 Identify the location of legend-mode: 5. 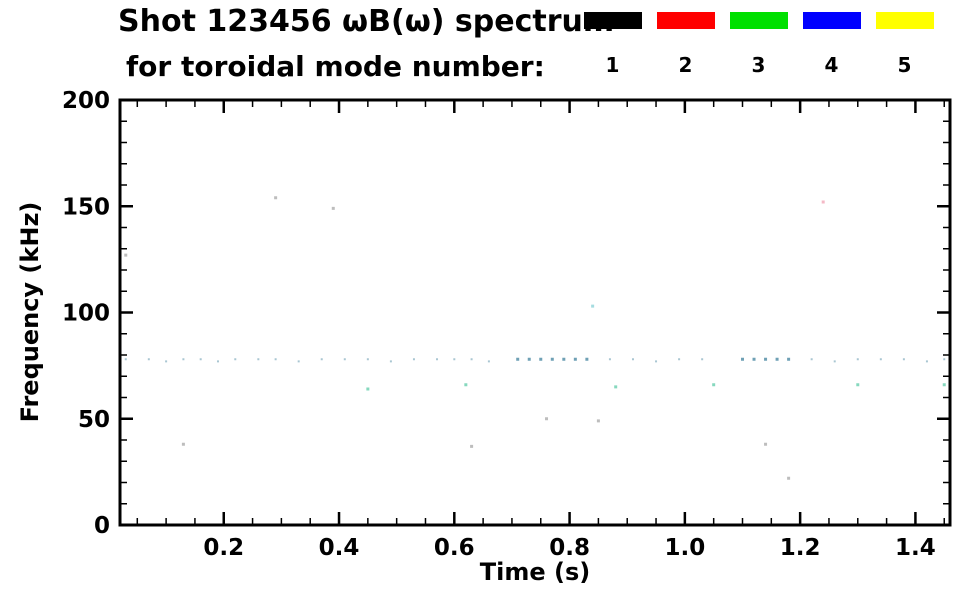
(904, 43).